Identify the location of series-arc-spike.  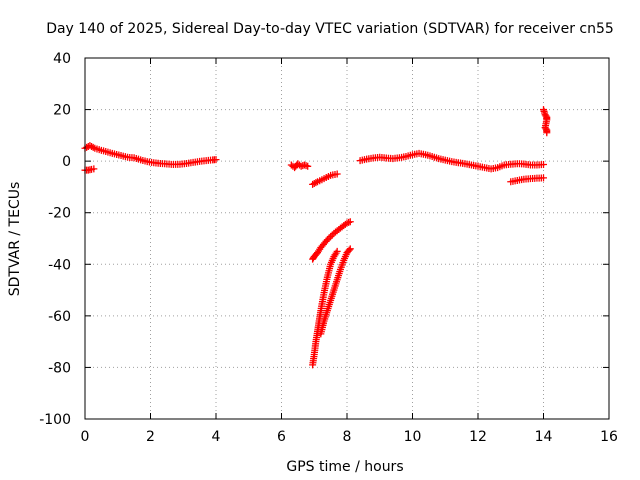
(545, 121).